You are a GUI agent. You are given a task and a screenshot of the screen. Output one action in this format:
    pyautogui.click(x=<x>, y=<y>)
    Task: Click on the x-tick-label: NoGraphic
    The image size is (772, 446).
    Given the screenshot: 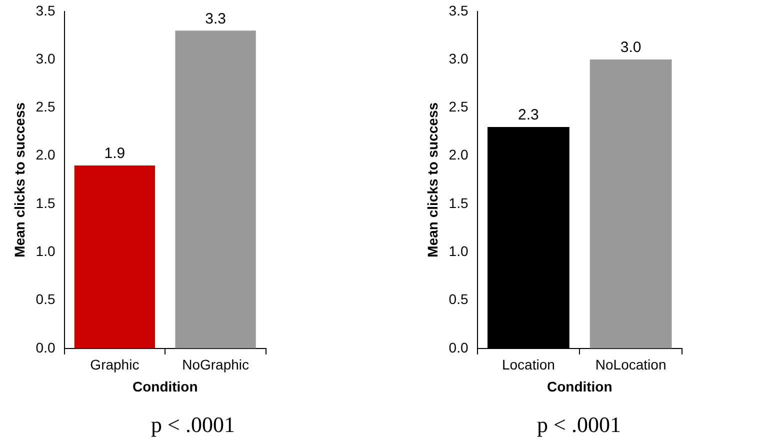 What is the action you would take?
    pyautogui.click(x=216, y=364)
    